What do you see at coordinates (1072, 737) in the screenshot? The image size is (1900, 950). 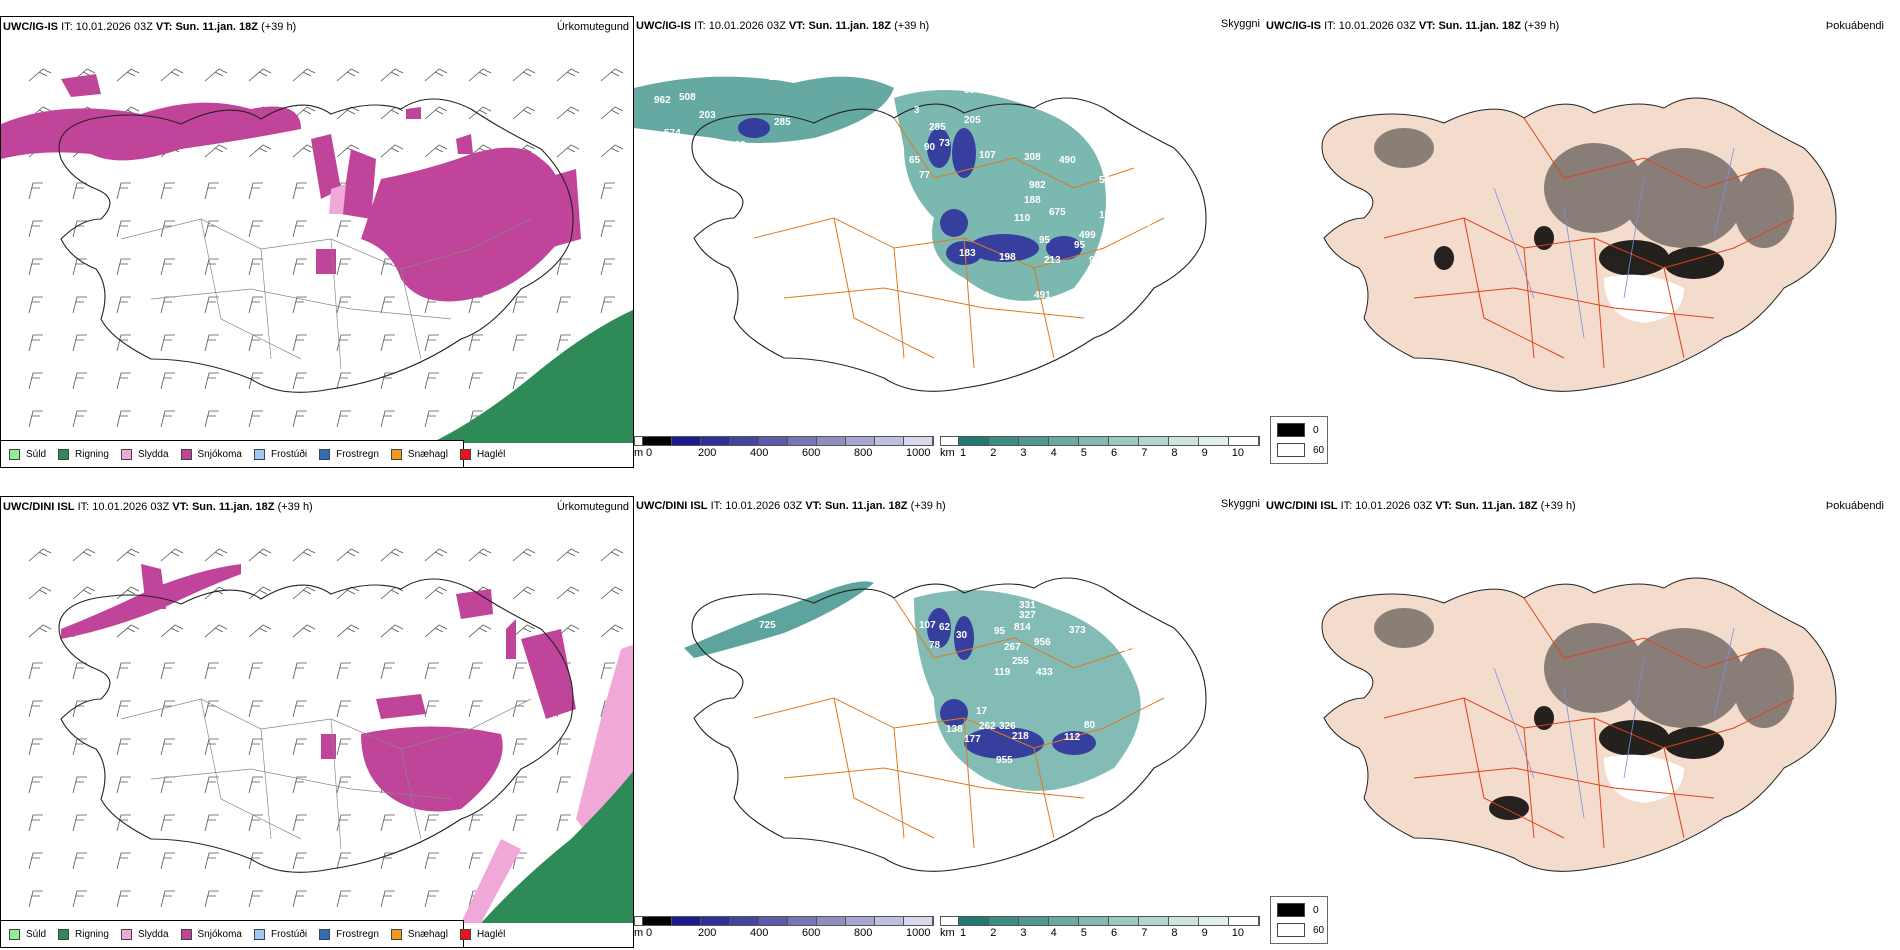 I see `visibility-value: 112` at bounding box center [1072, 737].